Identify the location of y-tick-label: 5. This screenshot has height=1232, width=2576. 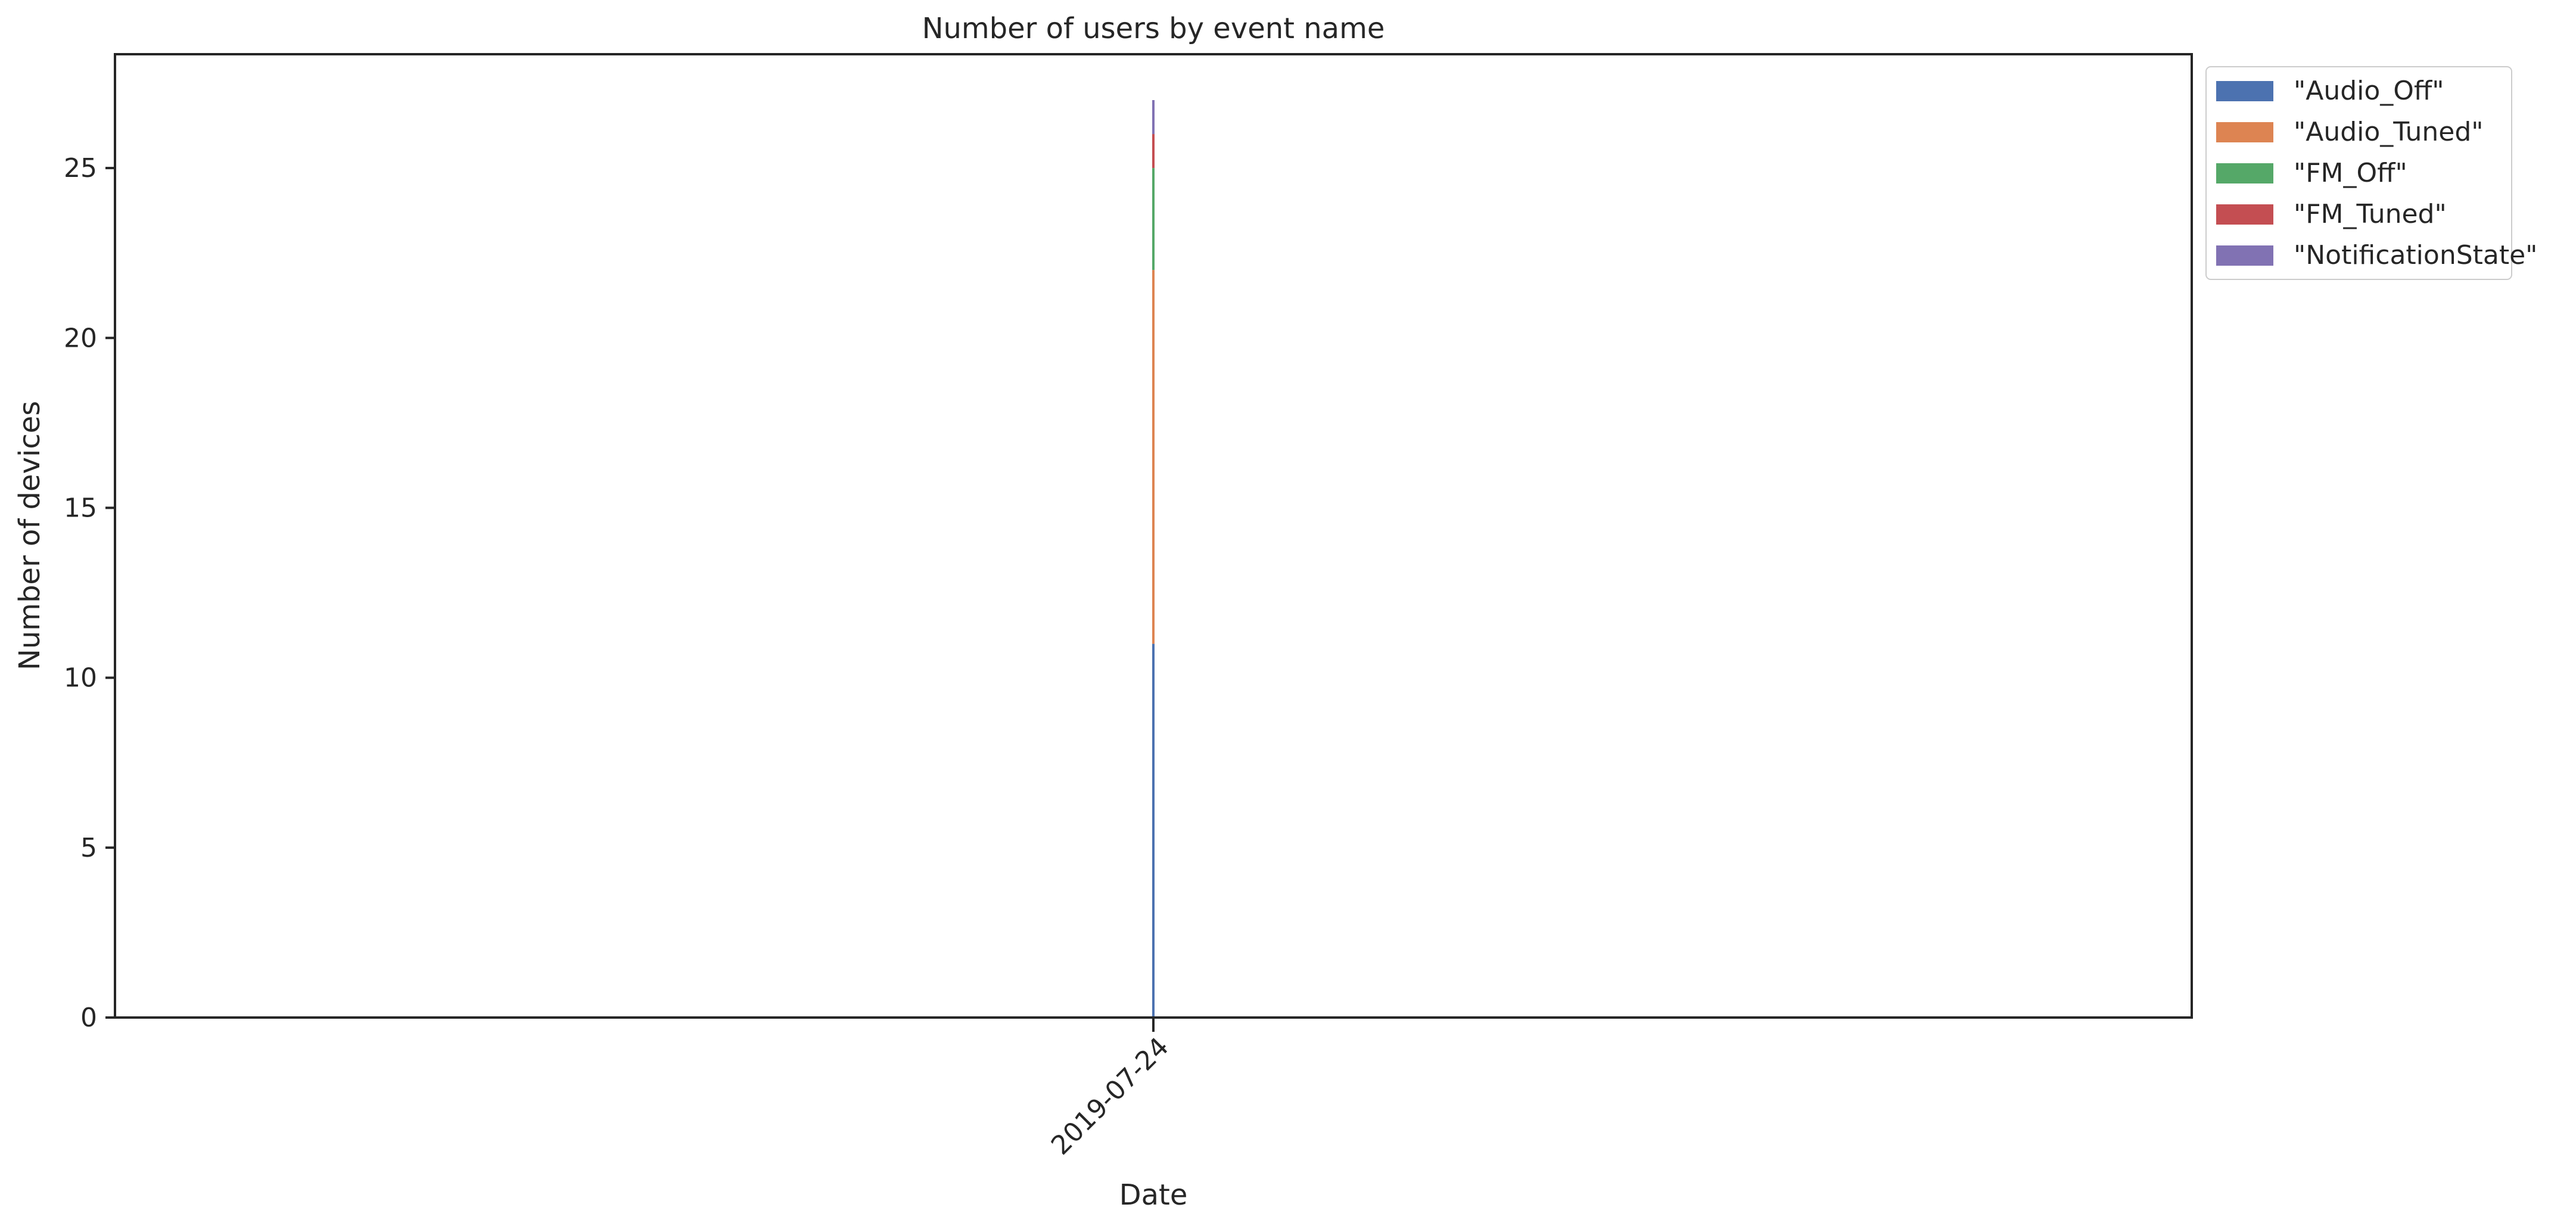
(88, 848).